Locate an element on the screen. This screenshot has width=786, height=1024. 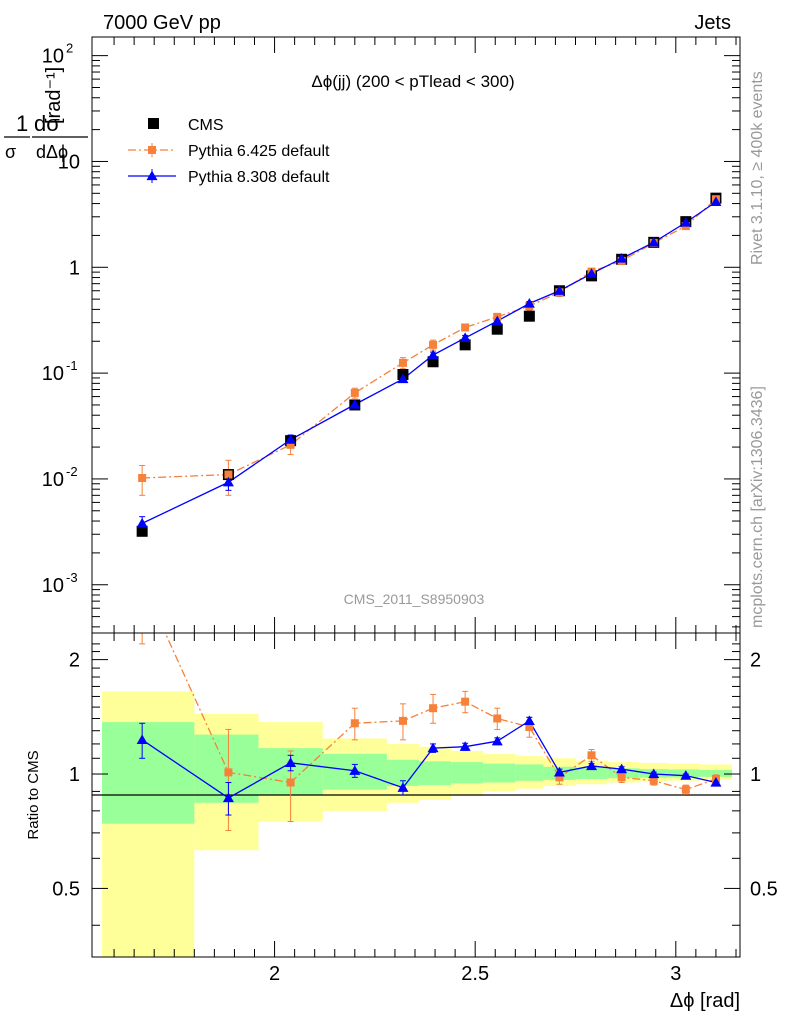
ratio-y-tick-label-left: 1 is located at coordinates (74, 775).